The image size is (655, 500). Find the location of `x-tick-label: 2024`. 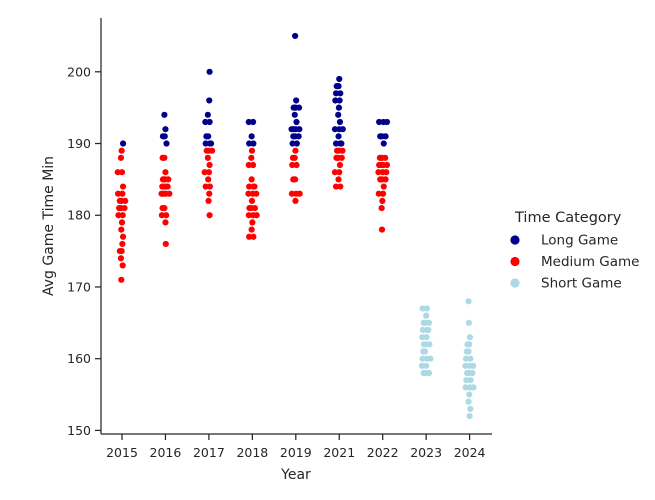

x-tick-label: 2024 is located at coordinates (470, 452).